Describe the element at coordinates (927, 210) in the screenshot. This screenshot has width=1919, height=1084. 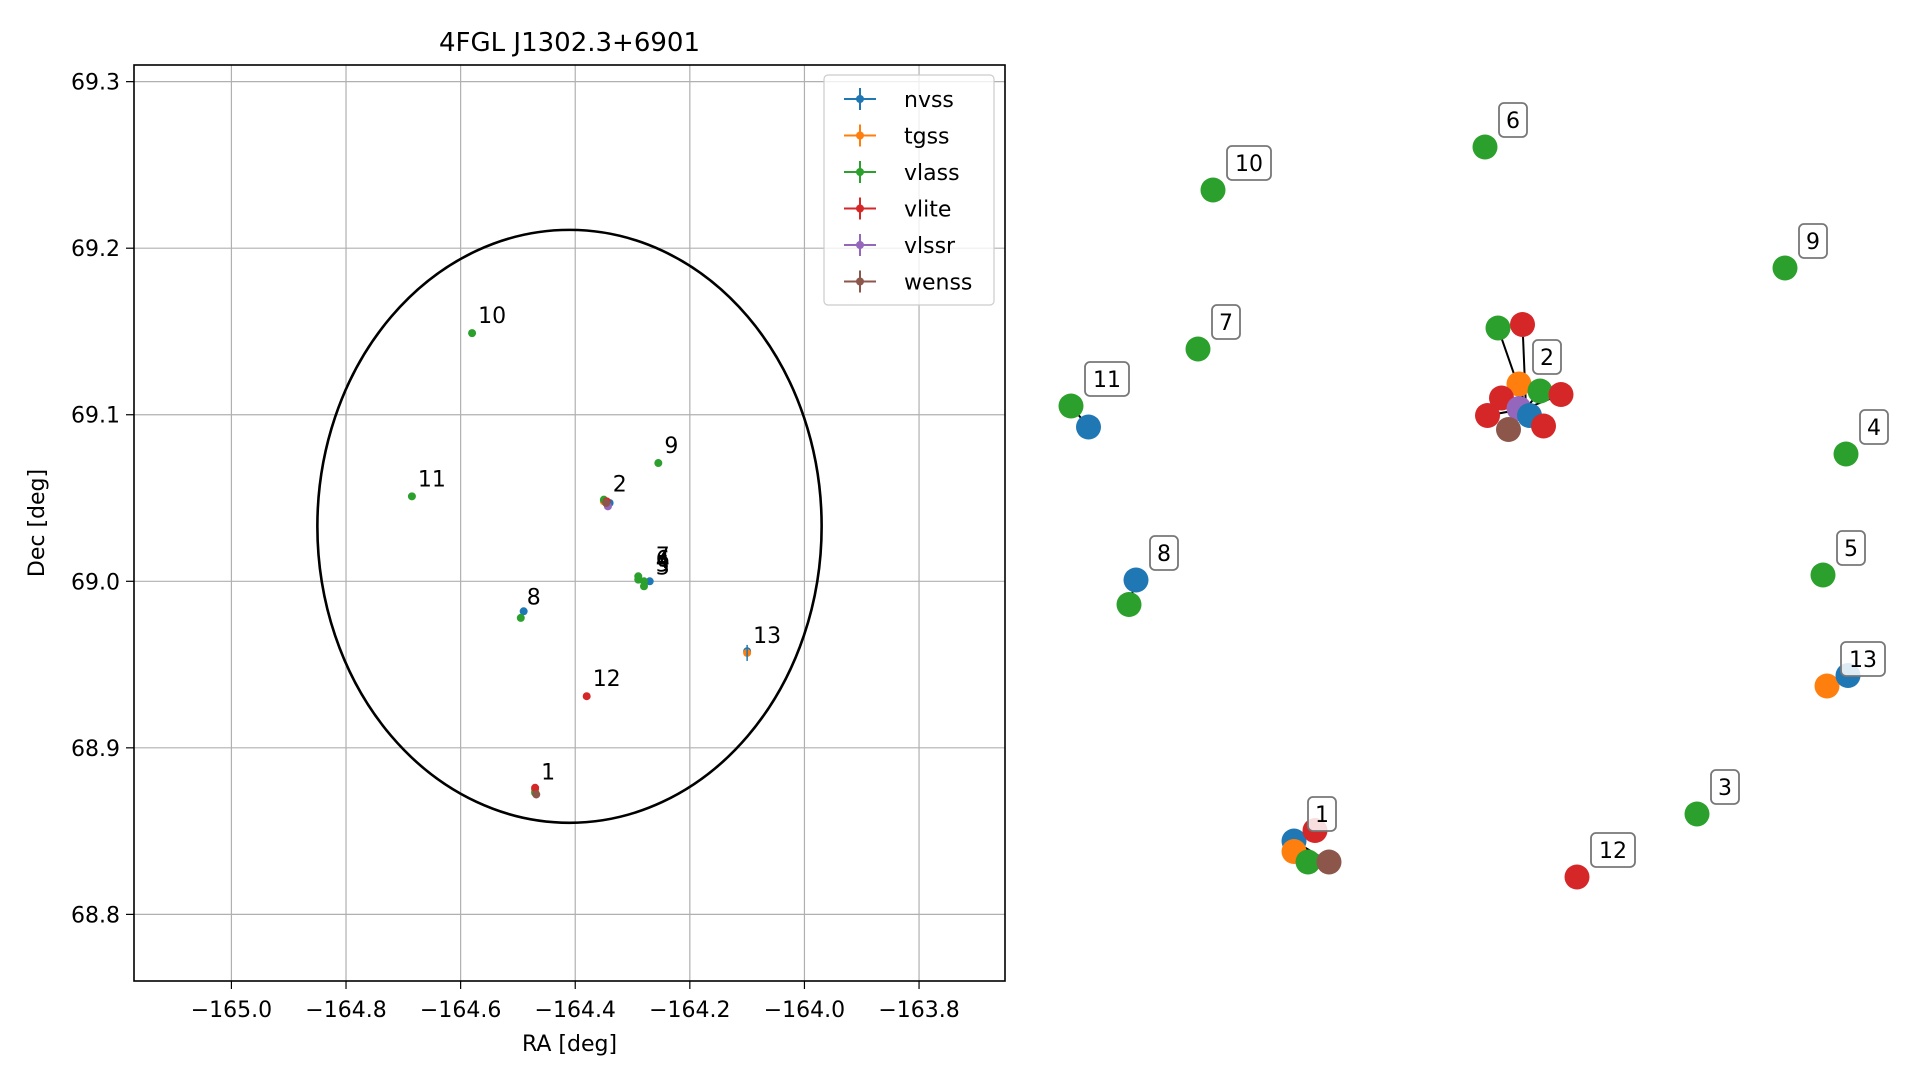
I see `legend-label: vlite` at that location.